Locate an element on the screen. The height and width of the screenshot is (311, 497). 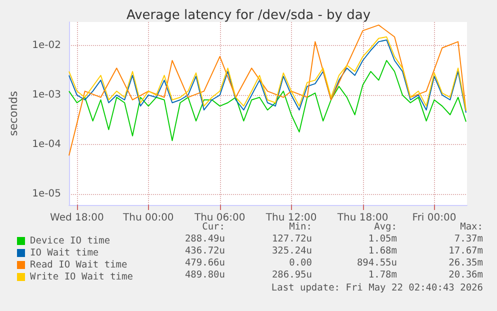
text: Last update: Fri May 22 02:40:43 2026 is located at coordinates (377, 288).